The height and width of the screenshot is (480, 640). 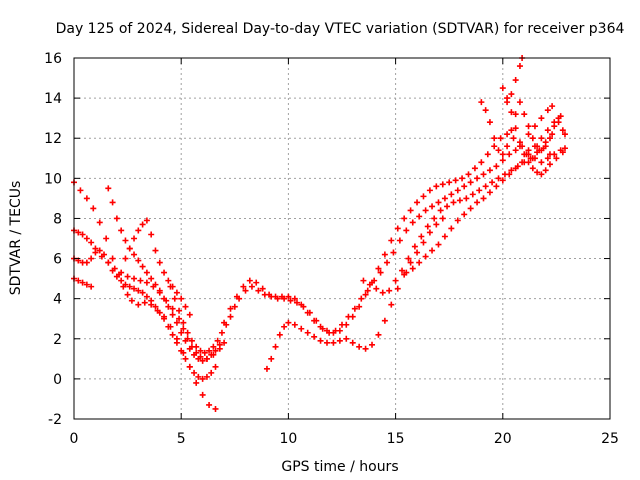 What do you see at coordinates (339, 467) in the screenshot?
I see `x-axis-label: GPS time / hours` at bounding box center [339, 467].